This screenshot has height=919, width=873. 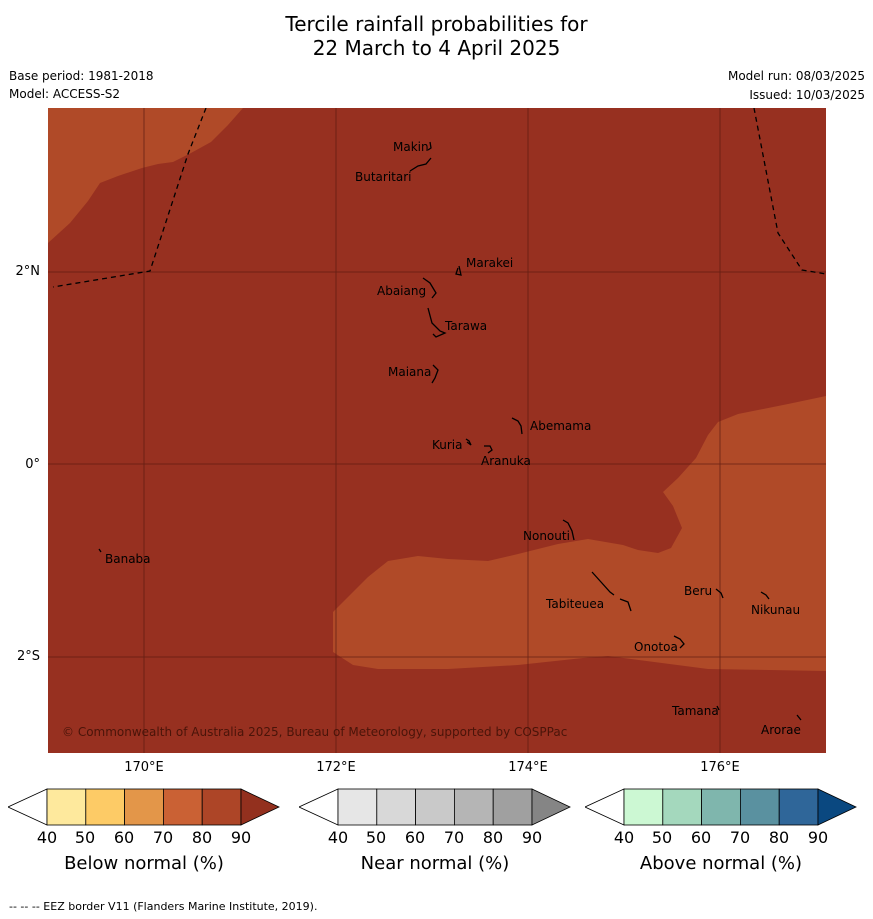 I want to click on cb-near-tick-70: 70, so click(x=454, y=837).